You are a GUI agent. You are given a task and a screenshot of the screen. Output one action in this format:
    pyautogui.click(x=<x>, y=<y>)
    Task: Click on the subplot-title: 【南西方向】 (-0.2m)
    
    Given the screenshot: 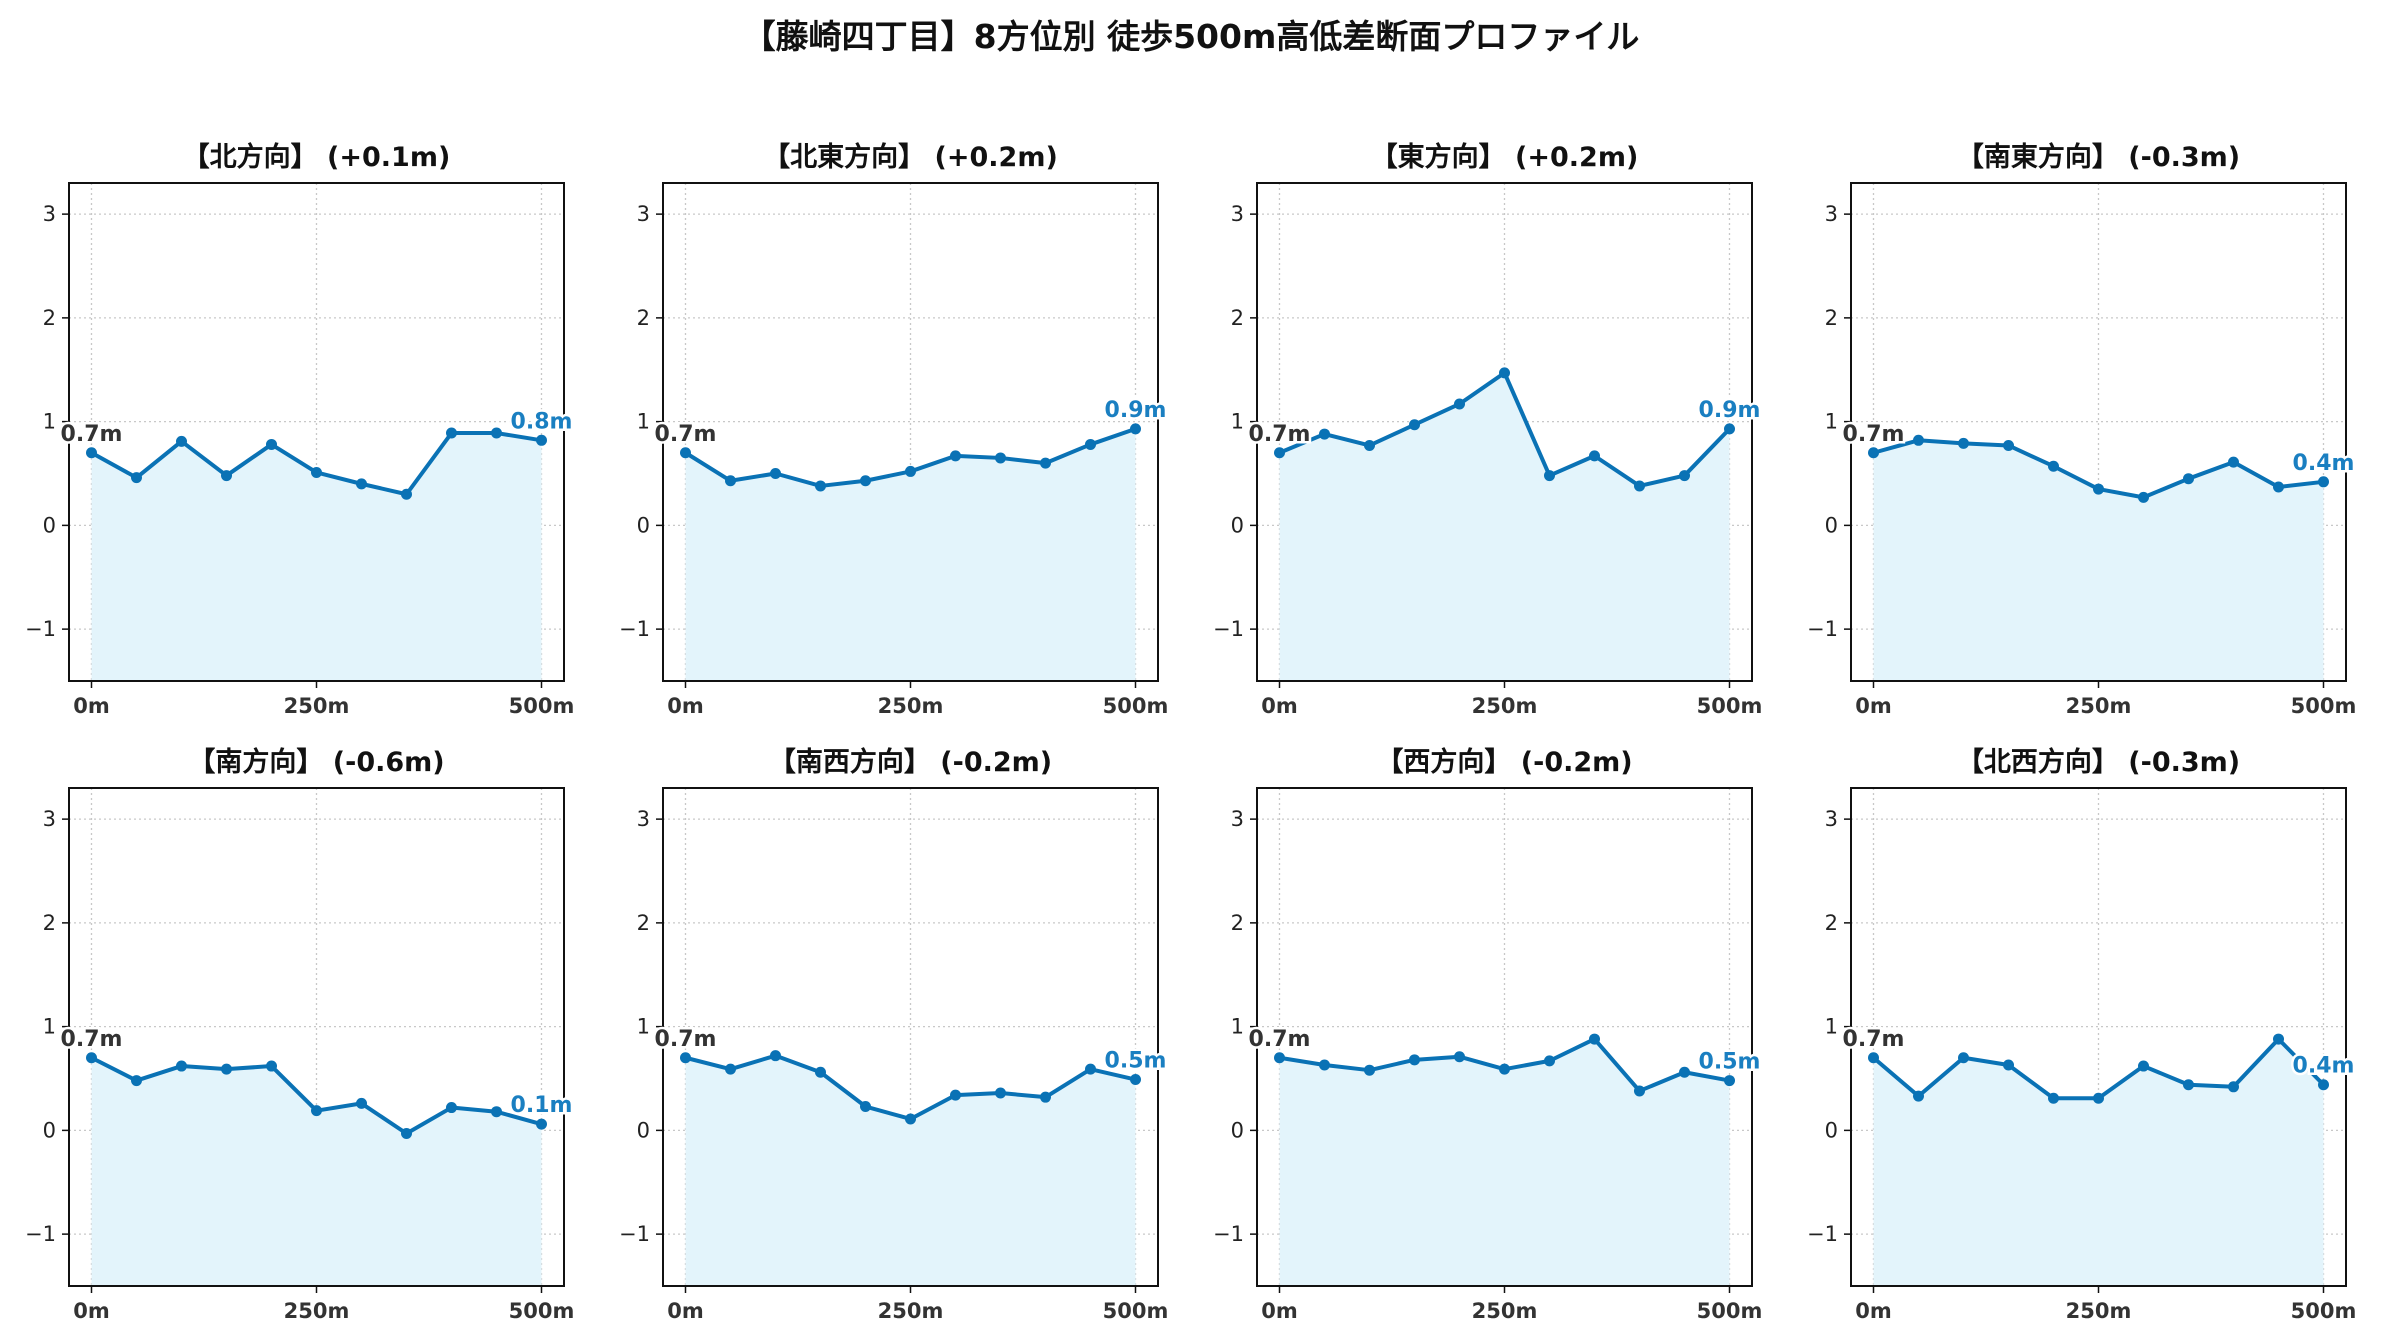 What is the action you would take?
    pyautogui.click(x=910, y=762)
    